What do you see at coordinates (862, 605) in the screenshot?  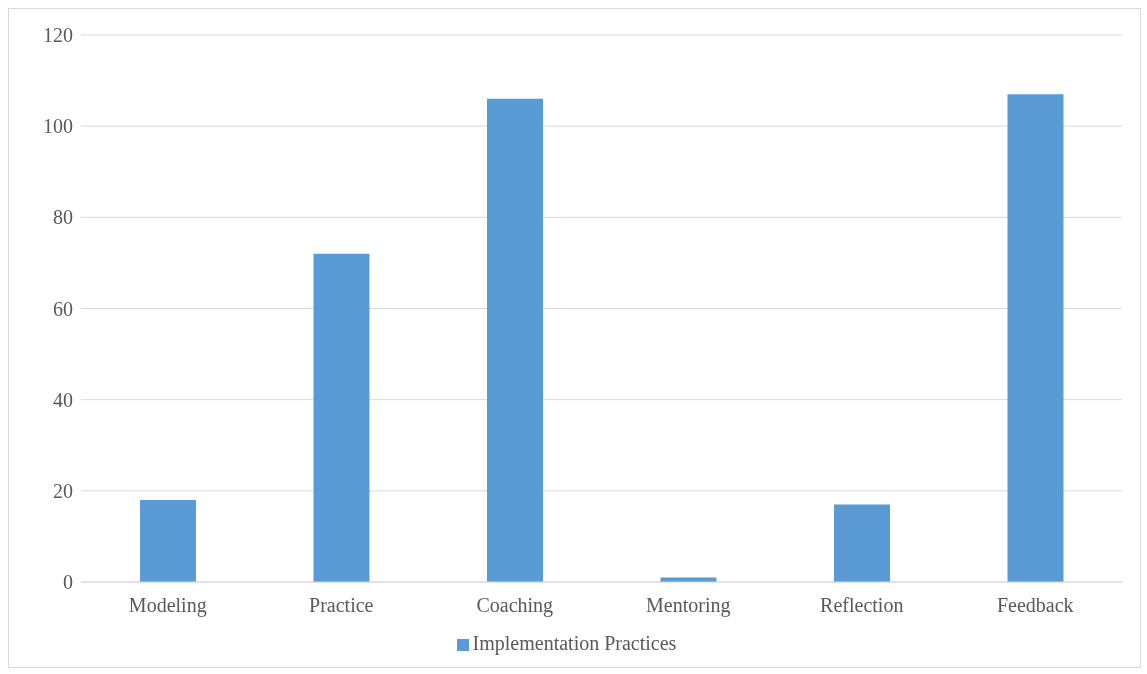 I see `x-tick-label: Reflection` at bounding box center [862, 605].